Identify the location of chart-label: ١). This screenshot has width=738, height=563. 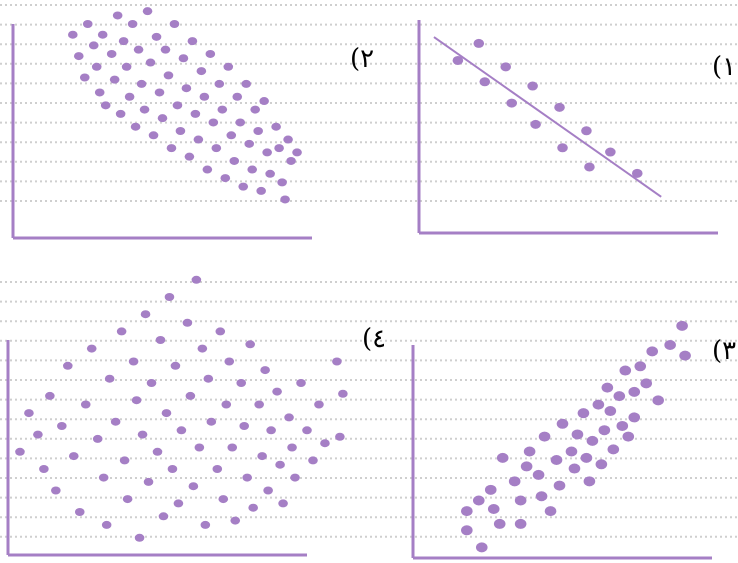
(724, 67).